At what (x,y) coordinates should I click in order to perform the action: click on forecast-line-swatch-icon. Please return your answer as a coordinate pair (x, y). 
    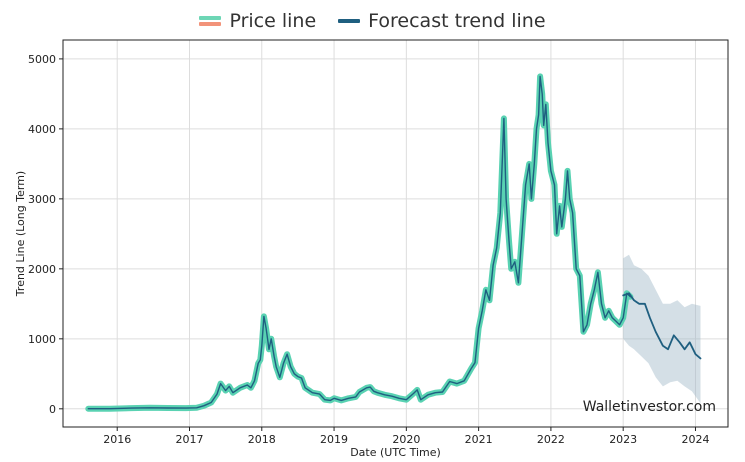
    Looking at the image, I should click on (349, 21).